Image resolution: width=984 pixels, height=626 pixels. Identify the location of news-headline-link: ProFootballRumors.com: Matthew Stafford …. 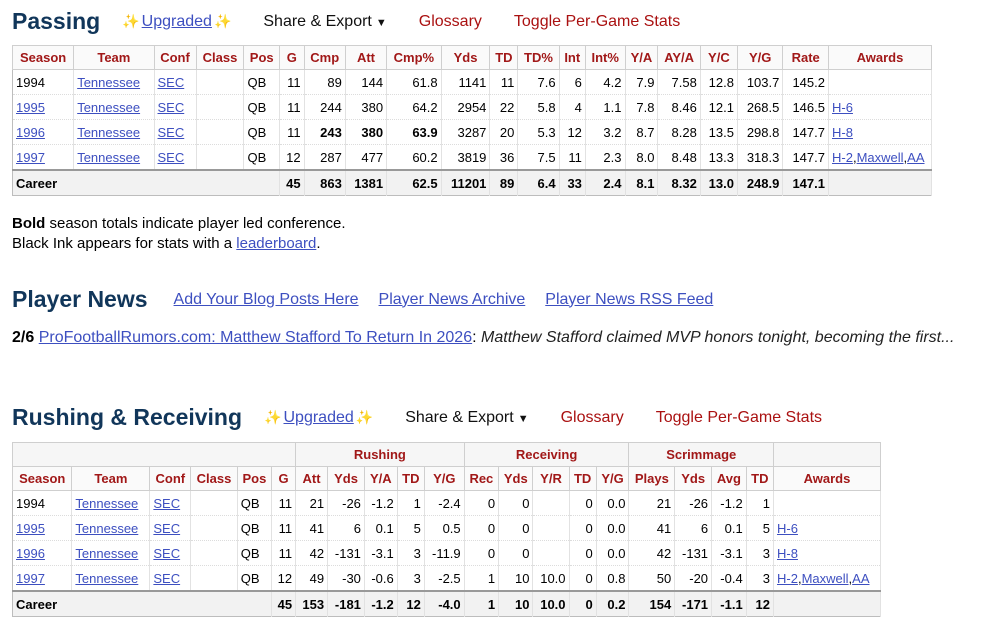
(255, 337).